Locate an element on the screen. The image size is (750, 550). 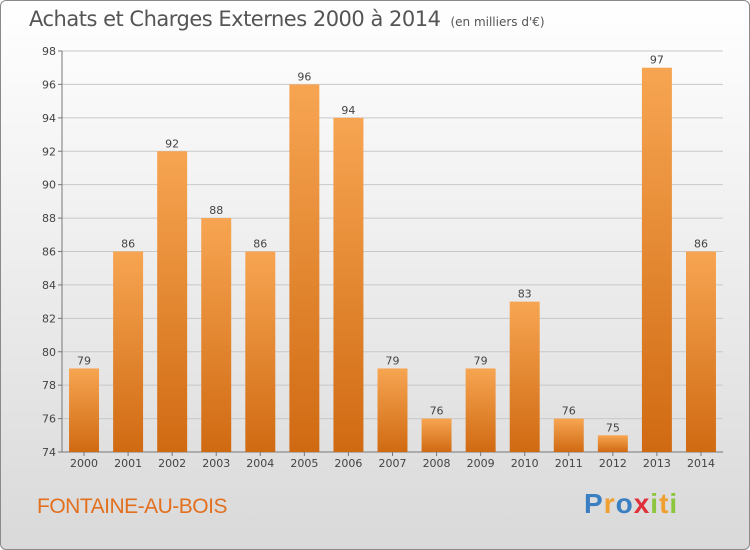
bar-2000 is located at coordinates (84, 410).